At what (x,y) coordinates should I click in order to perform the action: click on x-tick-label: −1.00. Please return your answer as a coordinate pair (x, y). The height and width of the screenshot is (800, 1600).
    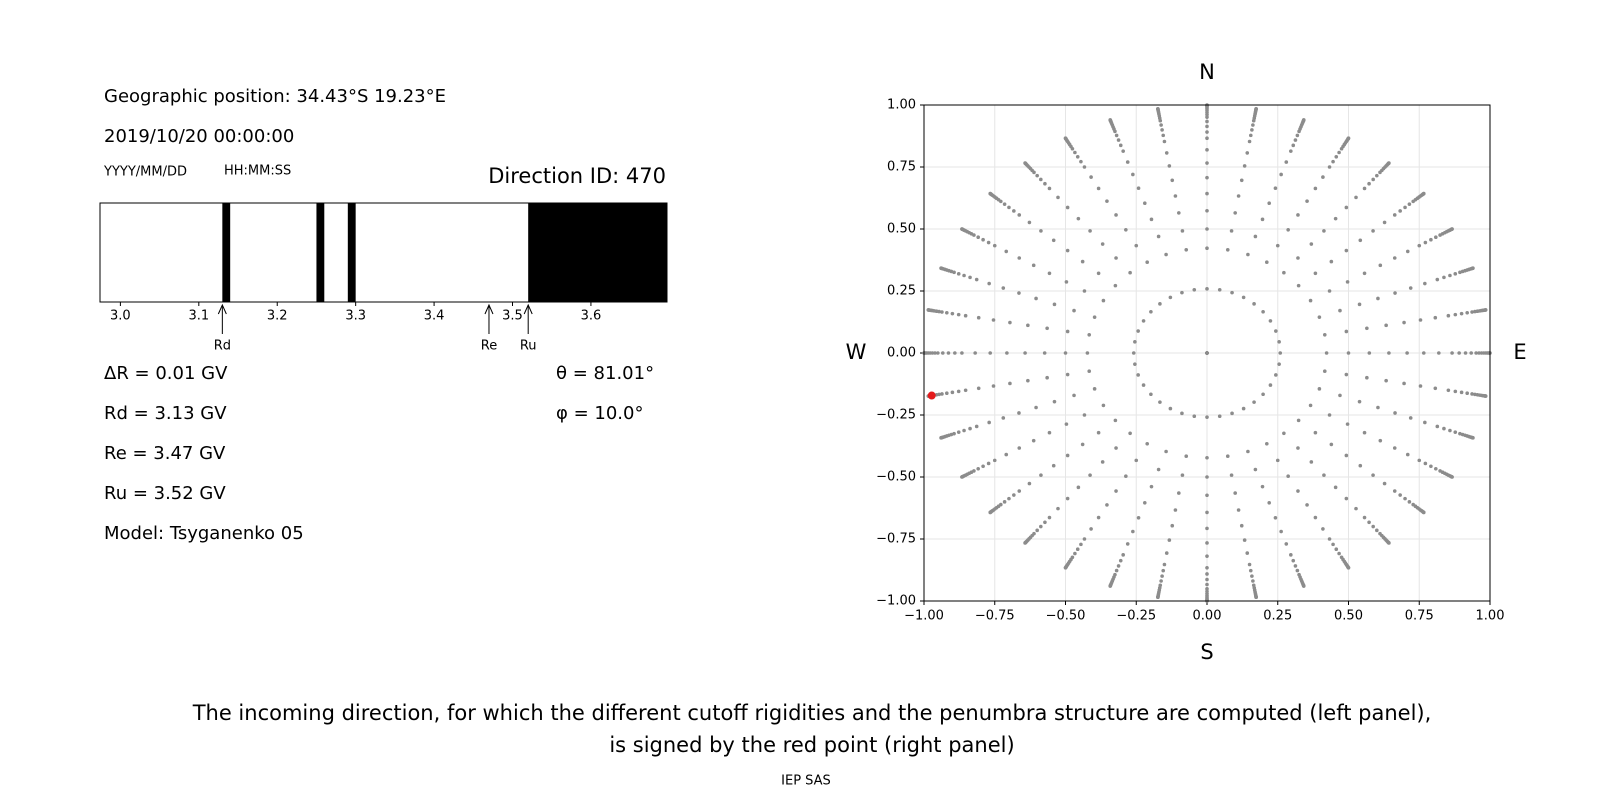
    Looking at the image, I should click on (924, 616).